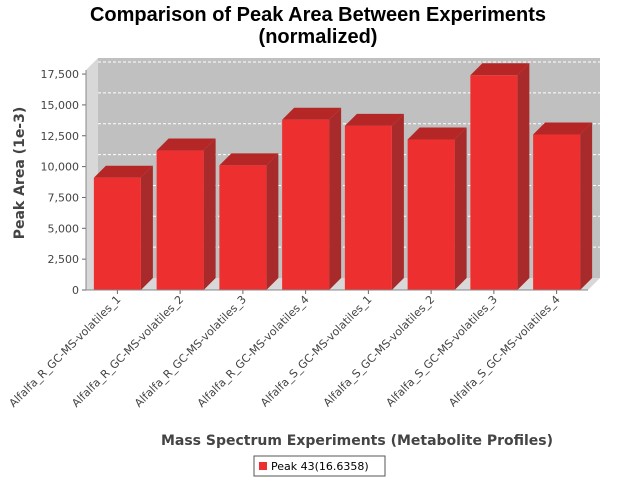  Describe the element at coordinates (64, 259) in the screenshot. I see `y-tick-label: 2,500` at that location.